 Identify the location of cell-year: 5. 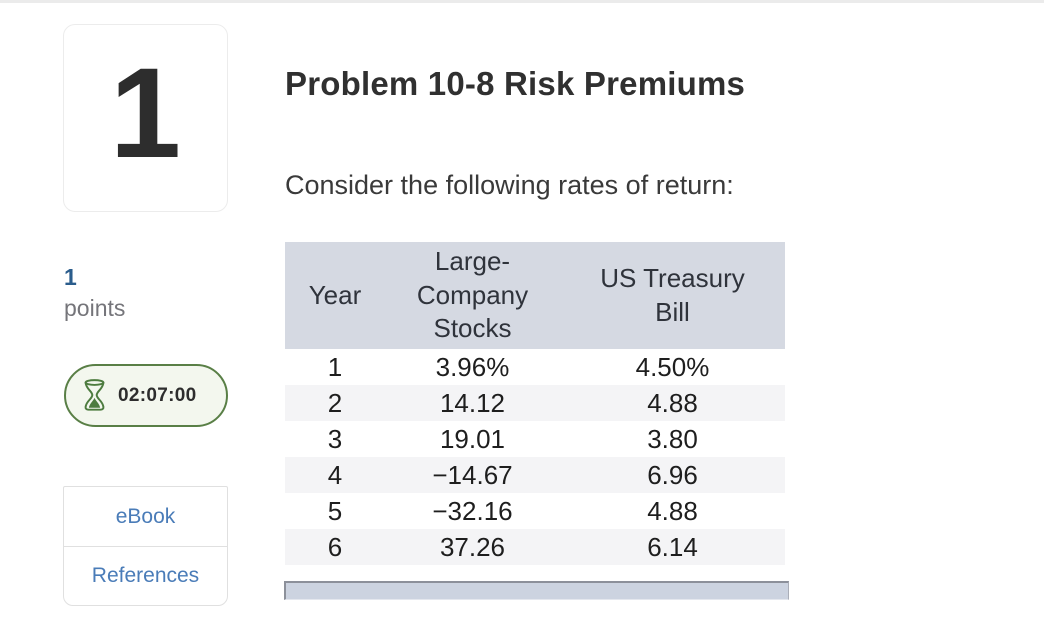
(335, 511).